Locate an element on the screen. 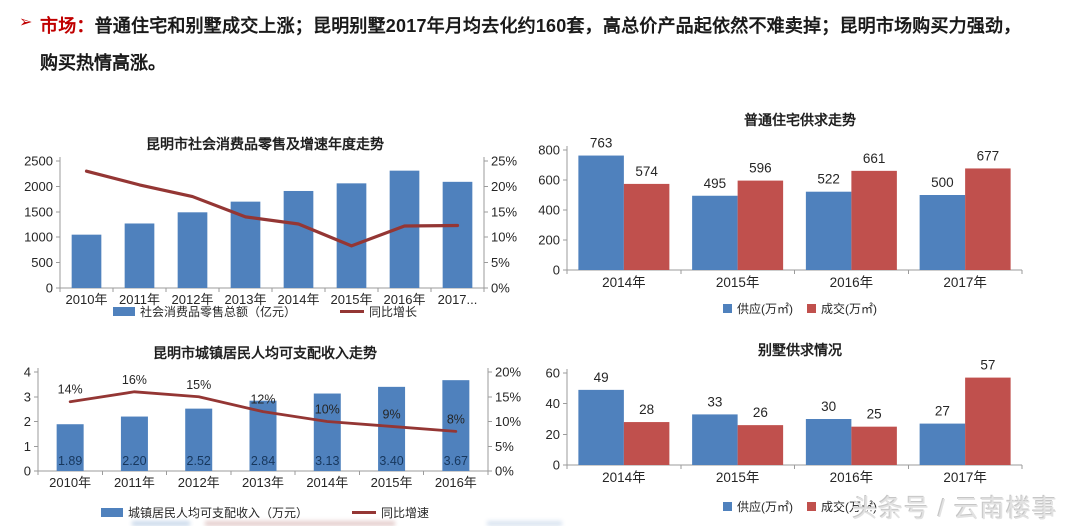 The image size is (1068, 526). header-topic-label: 市场： is located at coordinates (67, 26).